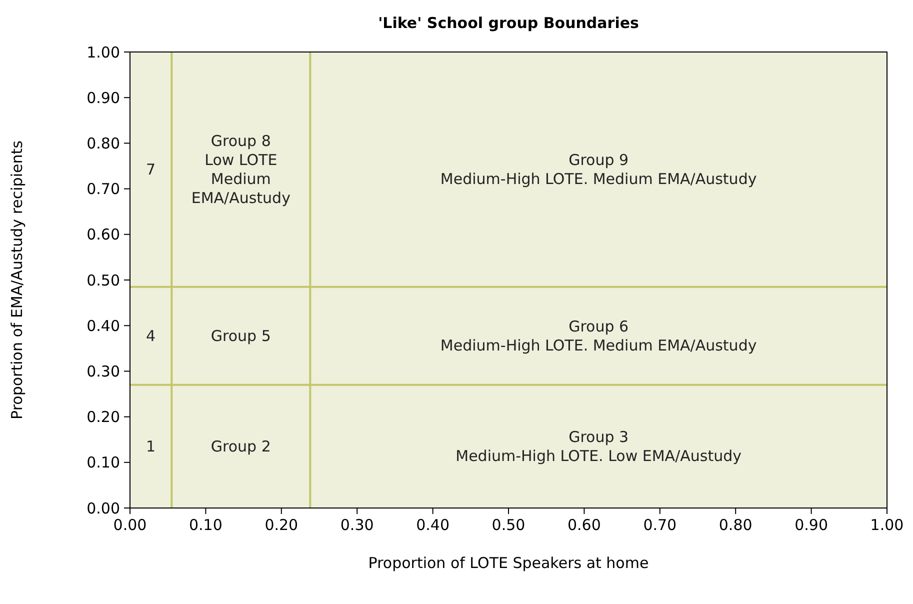  I want to click on chart-title: 'Like' School group Boundaries, so click(509, 23).